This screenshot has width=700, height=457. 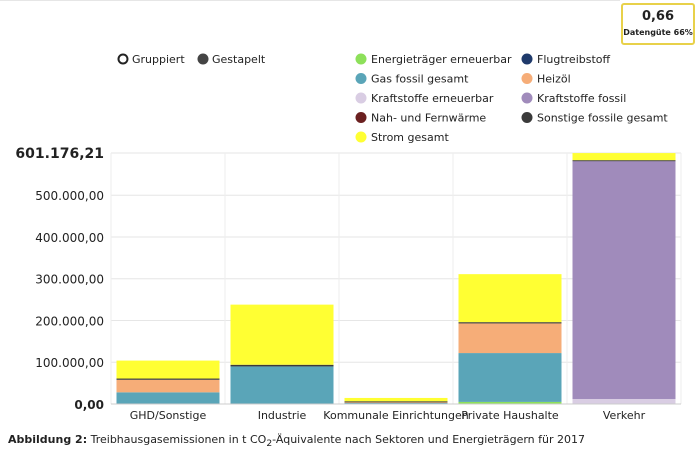 I want to click on x-tick-label: Kommunale Einrichtungen, so click(x=395, y=415).